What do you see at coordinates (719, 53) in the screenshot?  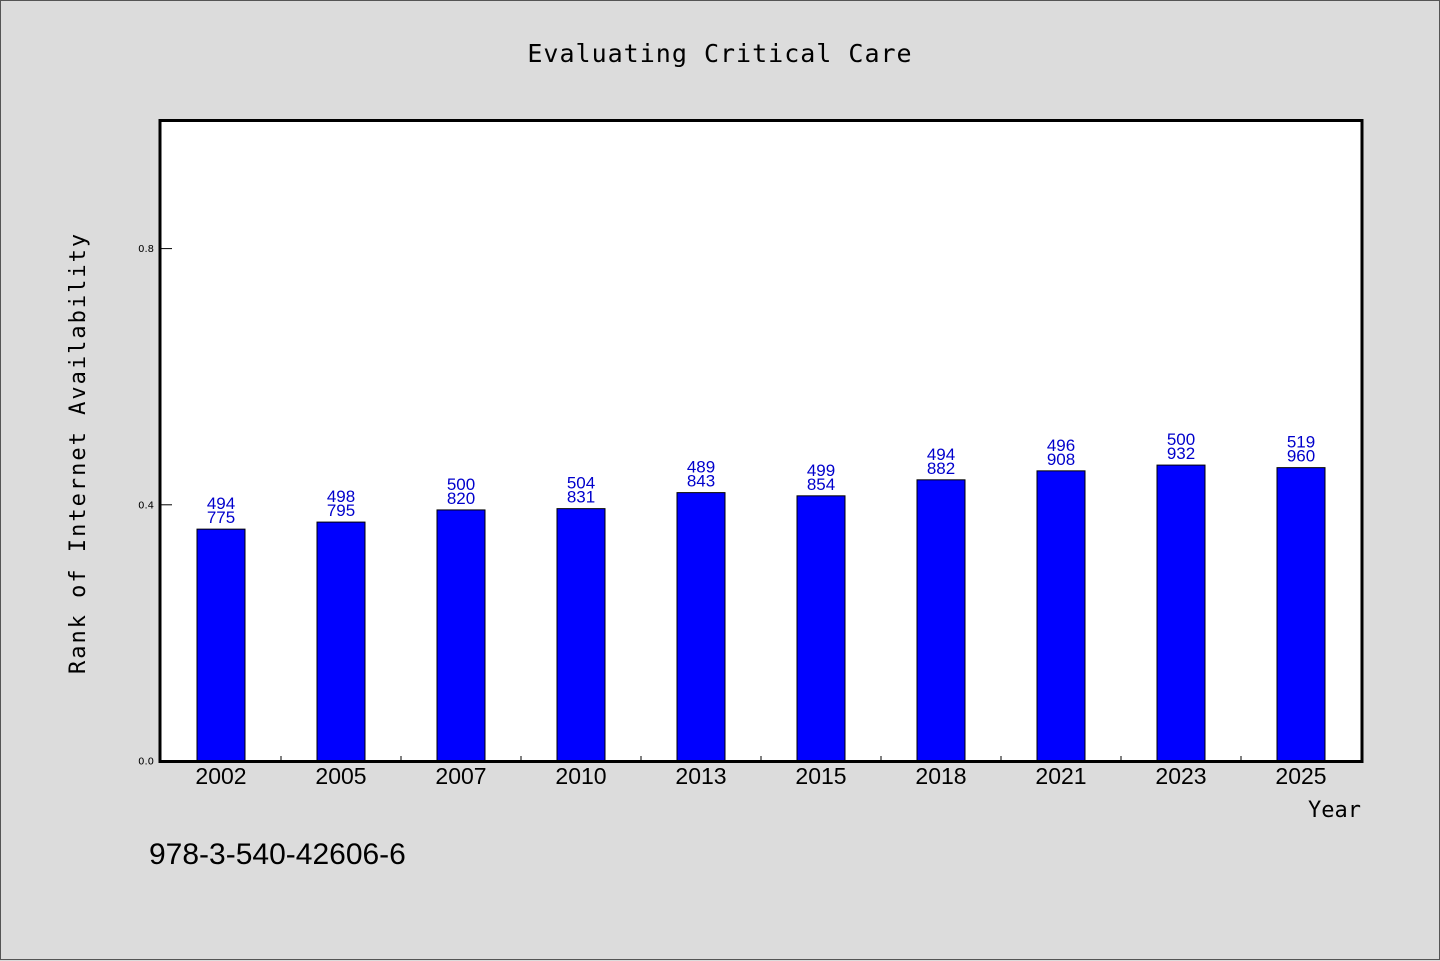 I see `chart-title: Evaluating Critical Care` at bounding box center [719, 53].